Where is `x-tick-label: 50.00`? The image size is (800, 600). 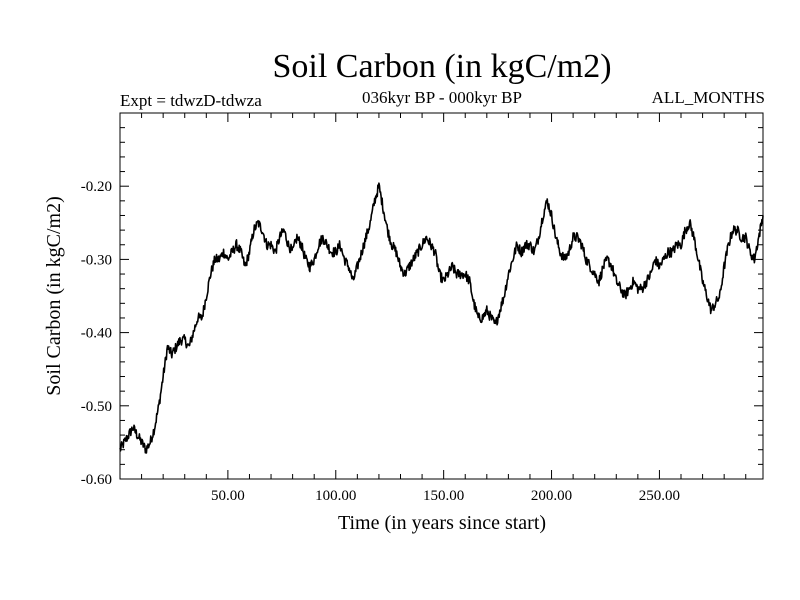 x-tick-label: 50.00 is located at coordinates (228, 496).